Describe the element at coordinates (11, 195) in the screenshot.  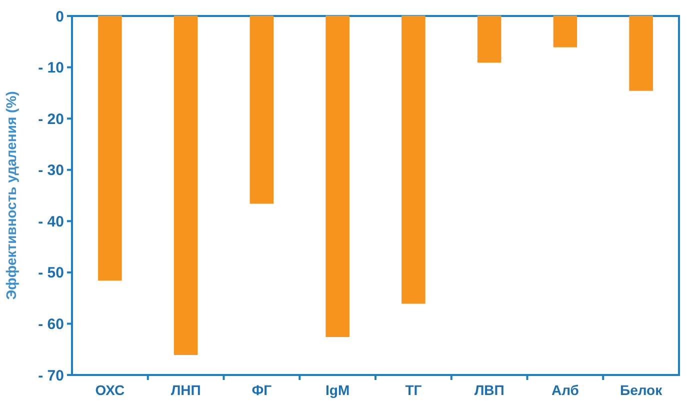
I see `y-axis-title: Эффективность удаления (%)` at that location.